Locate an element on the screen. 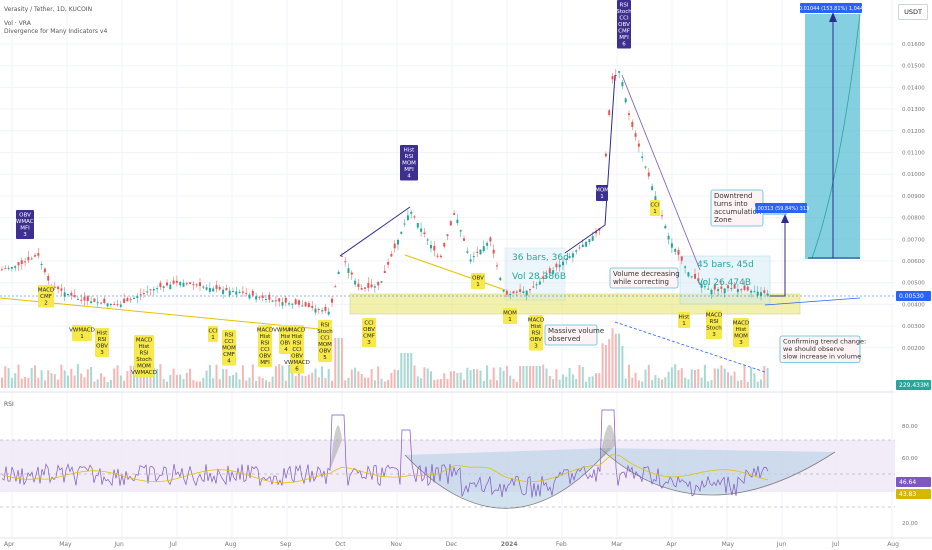 This screenshot has height=550, width=932. price-tick: 0.01000 is located at coordinates (913, 175).